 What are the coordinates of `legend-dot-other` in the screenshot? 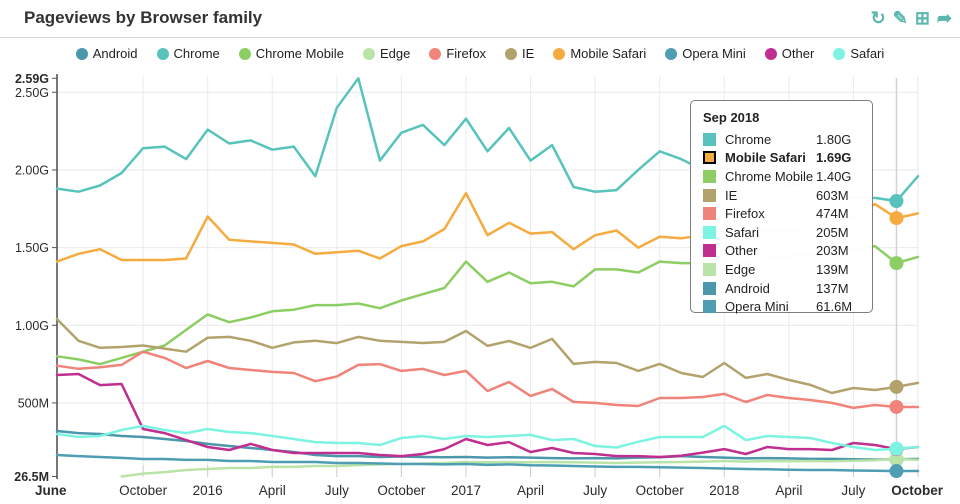 It's located at (770, 53).